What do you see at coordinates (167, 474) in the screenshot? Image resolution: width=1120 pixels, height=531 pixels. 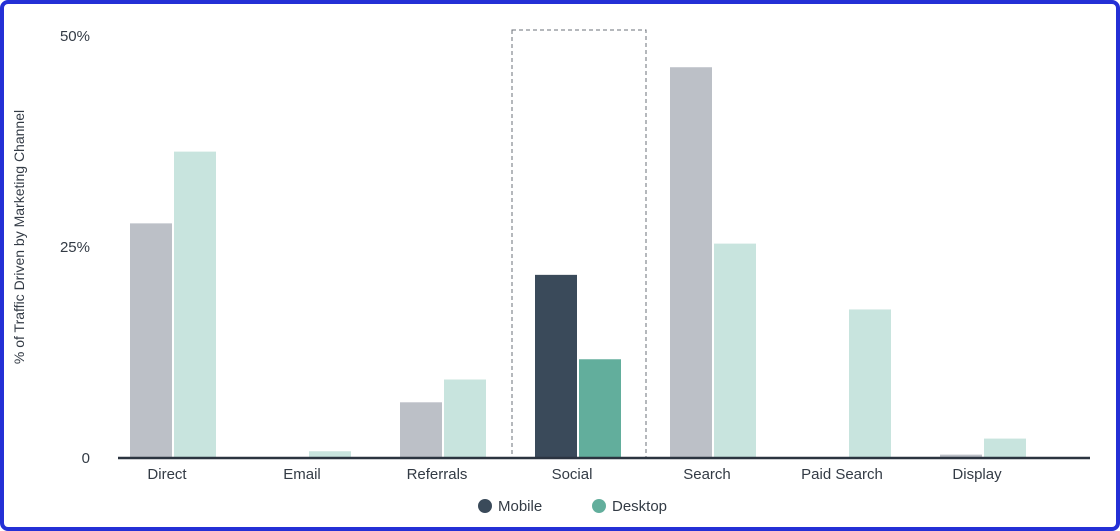 I see `x-tick-label: Direct` at bounding box center [167, 474].